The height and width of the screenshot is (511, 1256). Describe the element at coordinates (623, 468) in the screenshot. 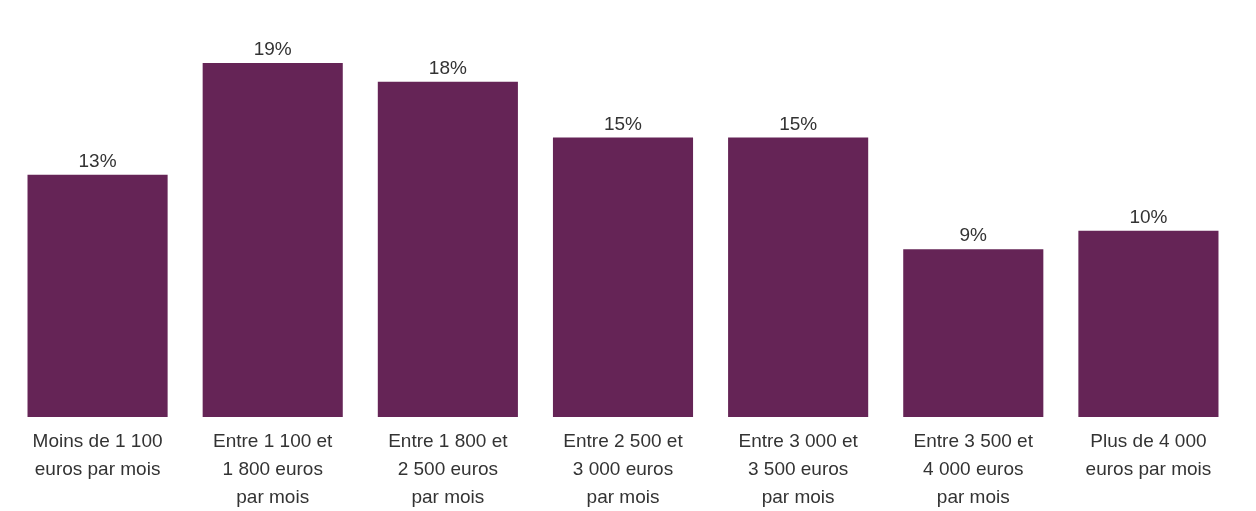

I see `x-tick-label: Entre 2 500 et 3 000 euros par mois` at that location.